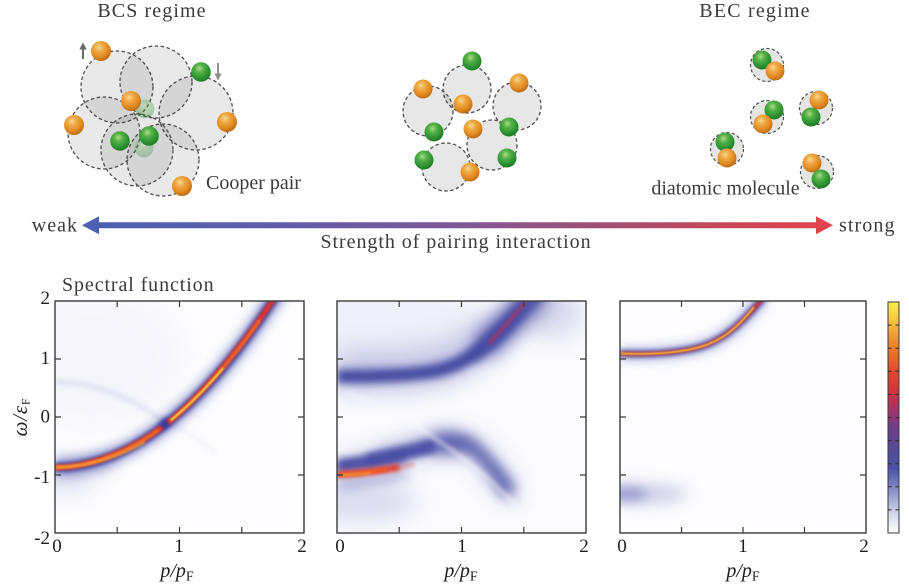 This screenshot has width=909, height=588. Describe the element at coordinates (151, 11) in the screenshot. I see `svg-text: BCS regime` at that location.